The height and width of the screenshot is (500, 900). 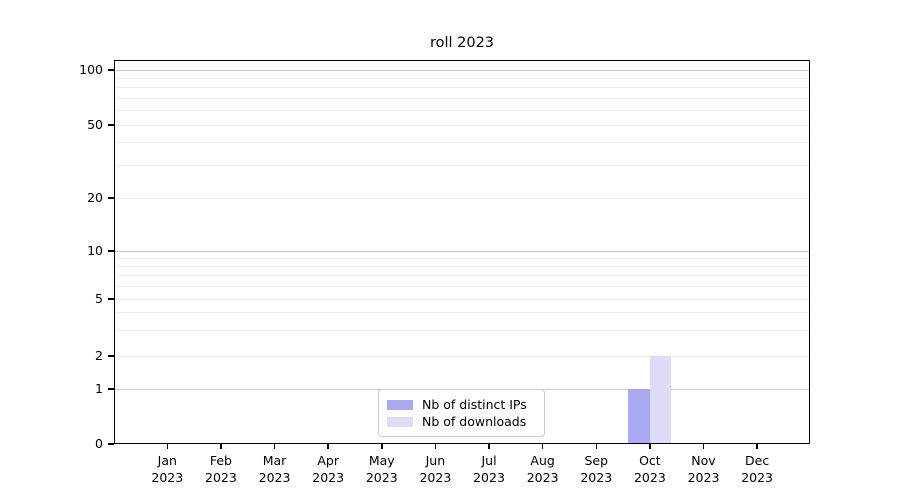 I want to click on x-axis-tick-label: Jan 2023, so click(x=167, y=469).